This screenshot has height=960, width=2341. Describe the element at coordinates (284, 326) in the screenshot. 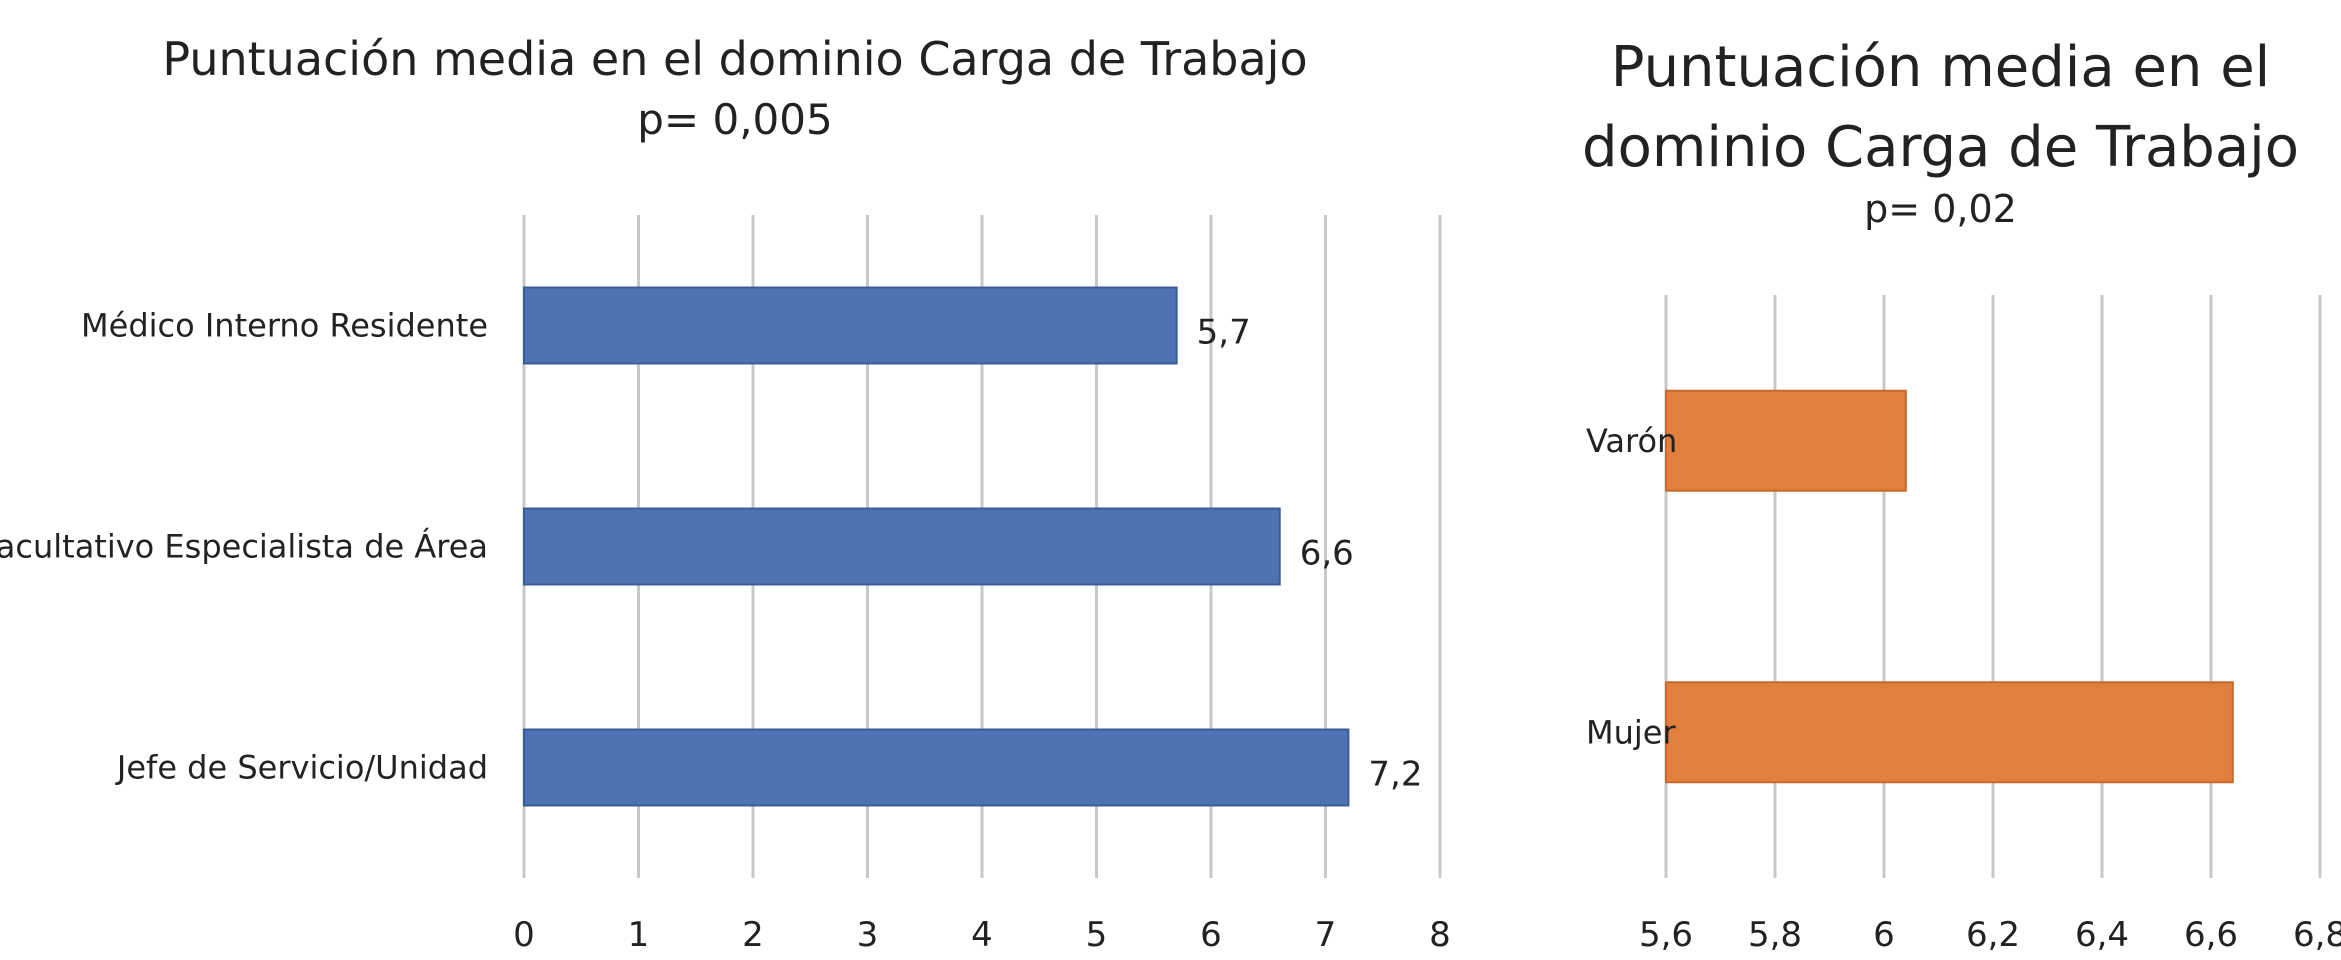

I see `category-label: Médico Interno Residente` at that location.